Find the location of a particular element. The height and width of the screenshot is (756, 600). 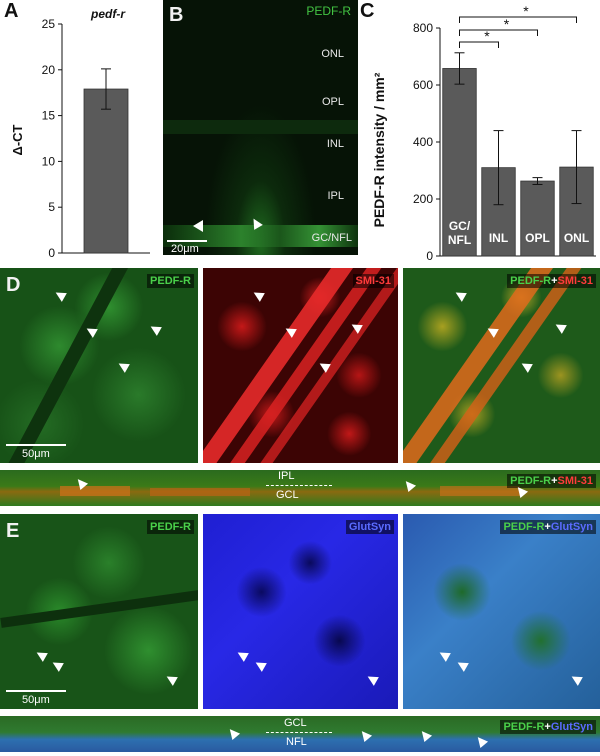

open-arrowhead-icon is located at coordinates (198, 226).